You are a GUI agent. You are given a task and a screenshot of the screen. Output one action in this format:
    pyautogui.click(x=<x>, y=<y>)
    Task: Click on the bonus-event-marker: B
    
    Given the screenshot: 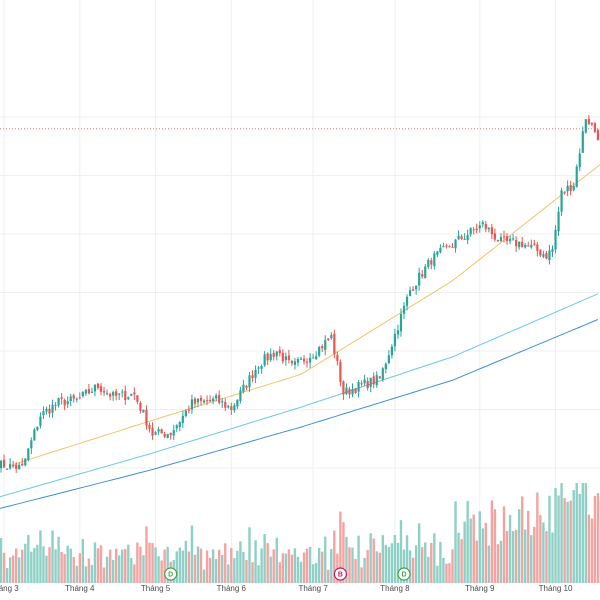 What is the action you would take?
    pyautogui.click(x=340, y=574)
    